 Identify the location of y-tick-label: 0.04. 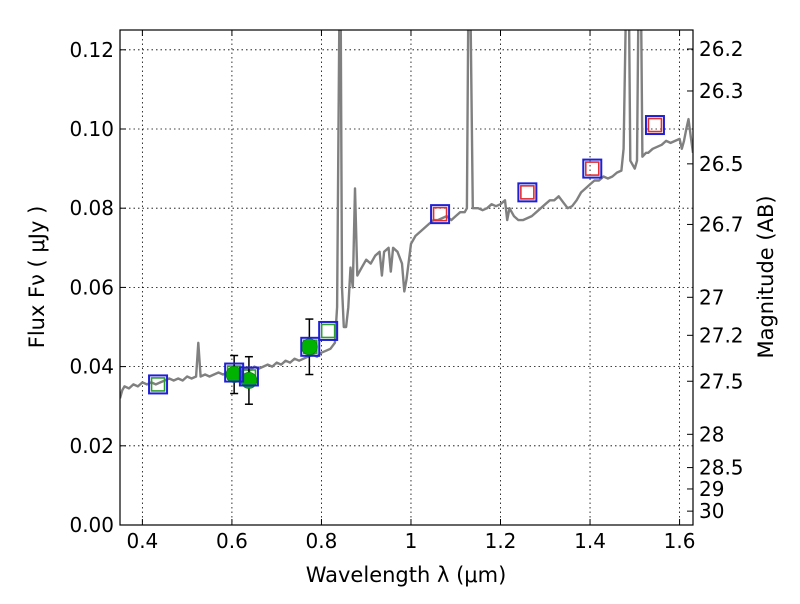
(91, 367).